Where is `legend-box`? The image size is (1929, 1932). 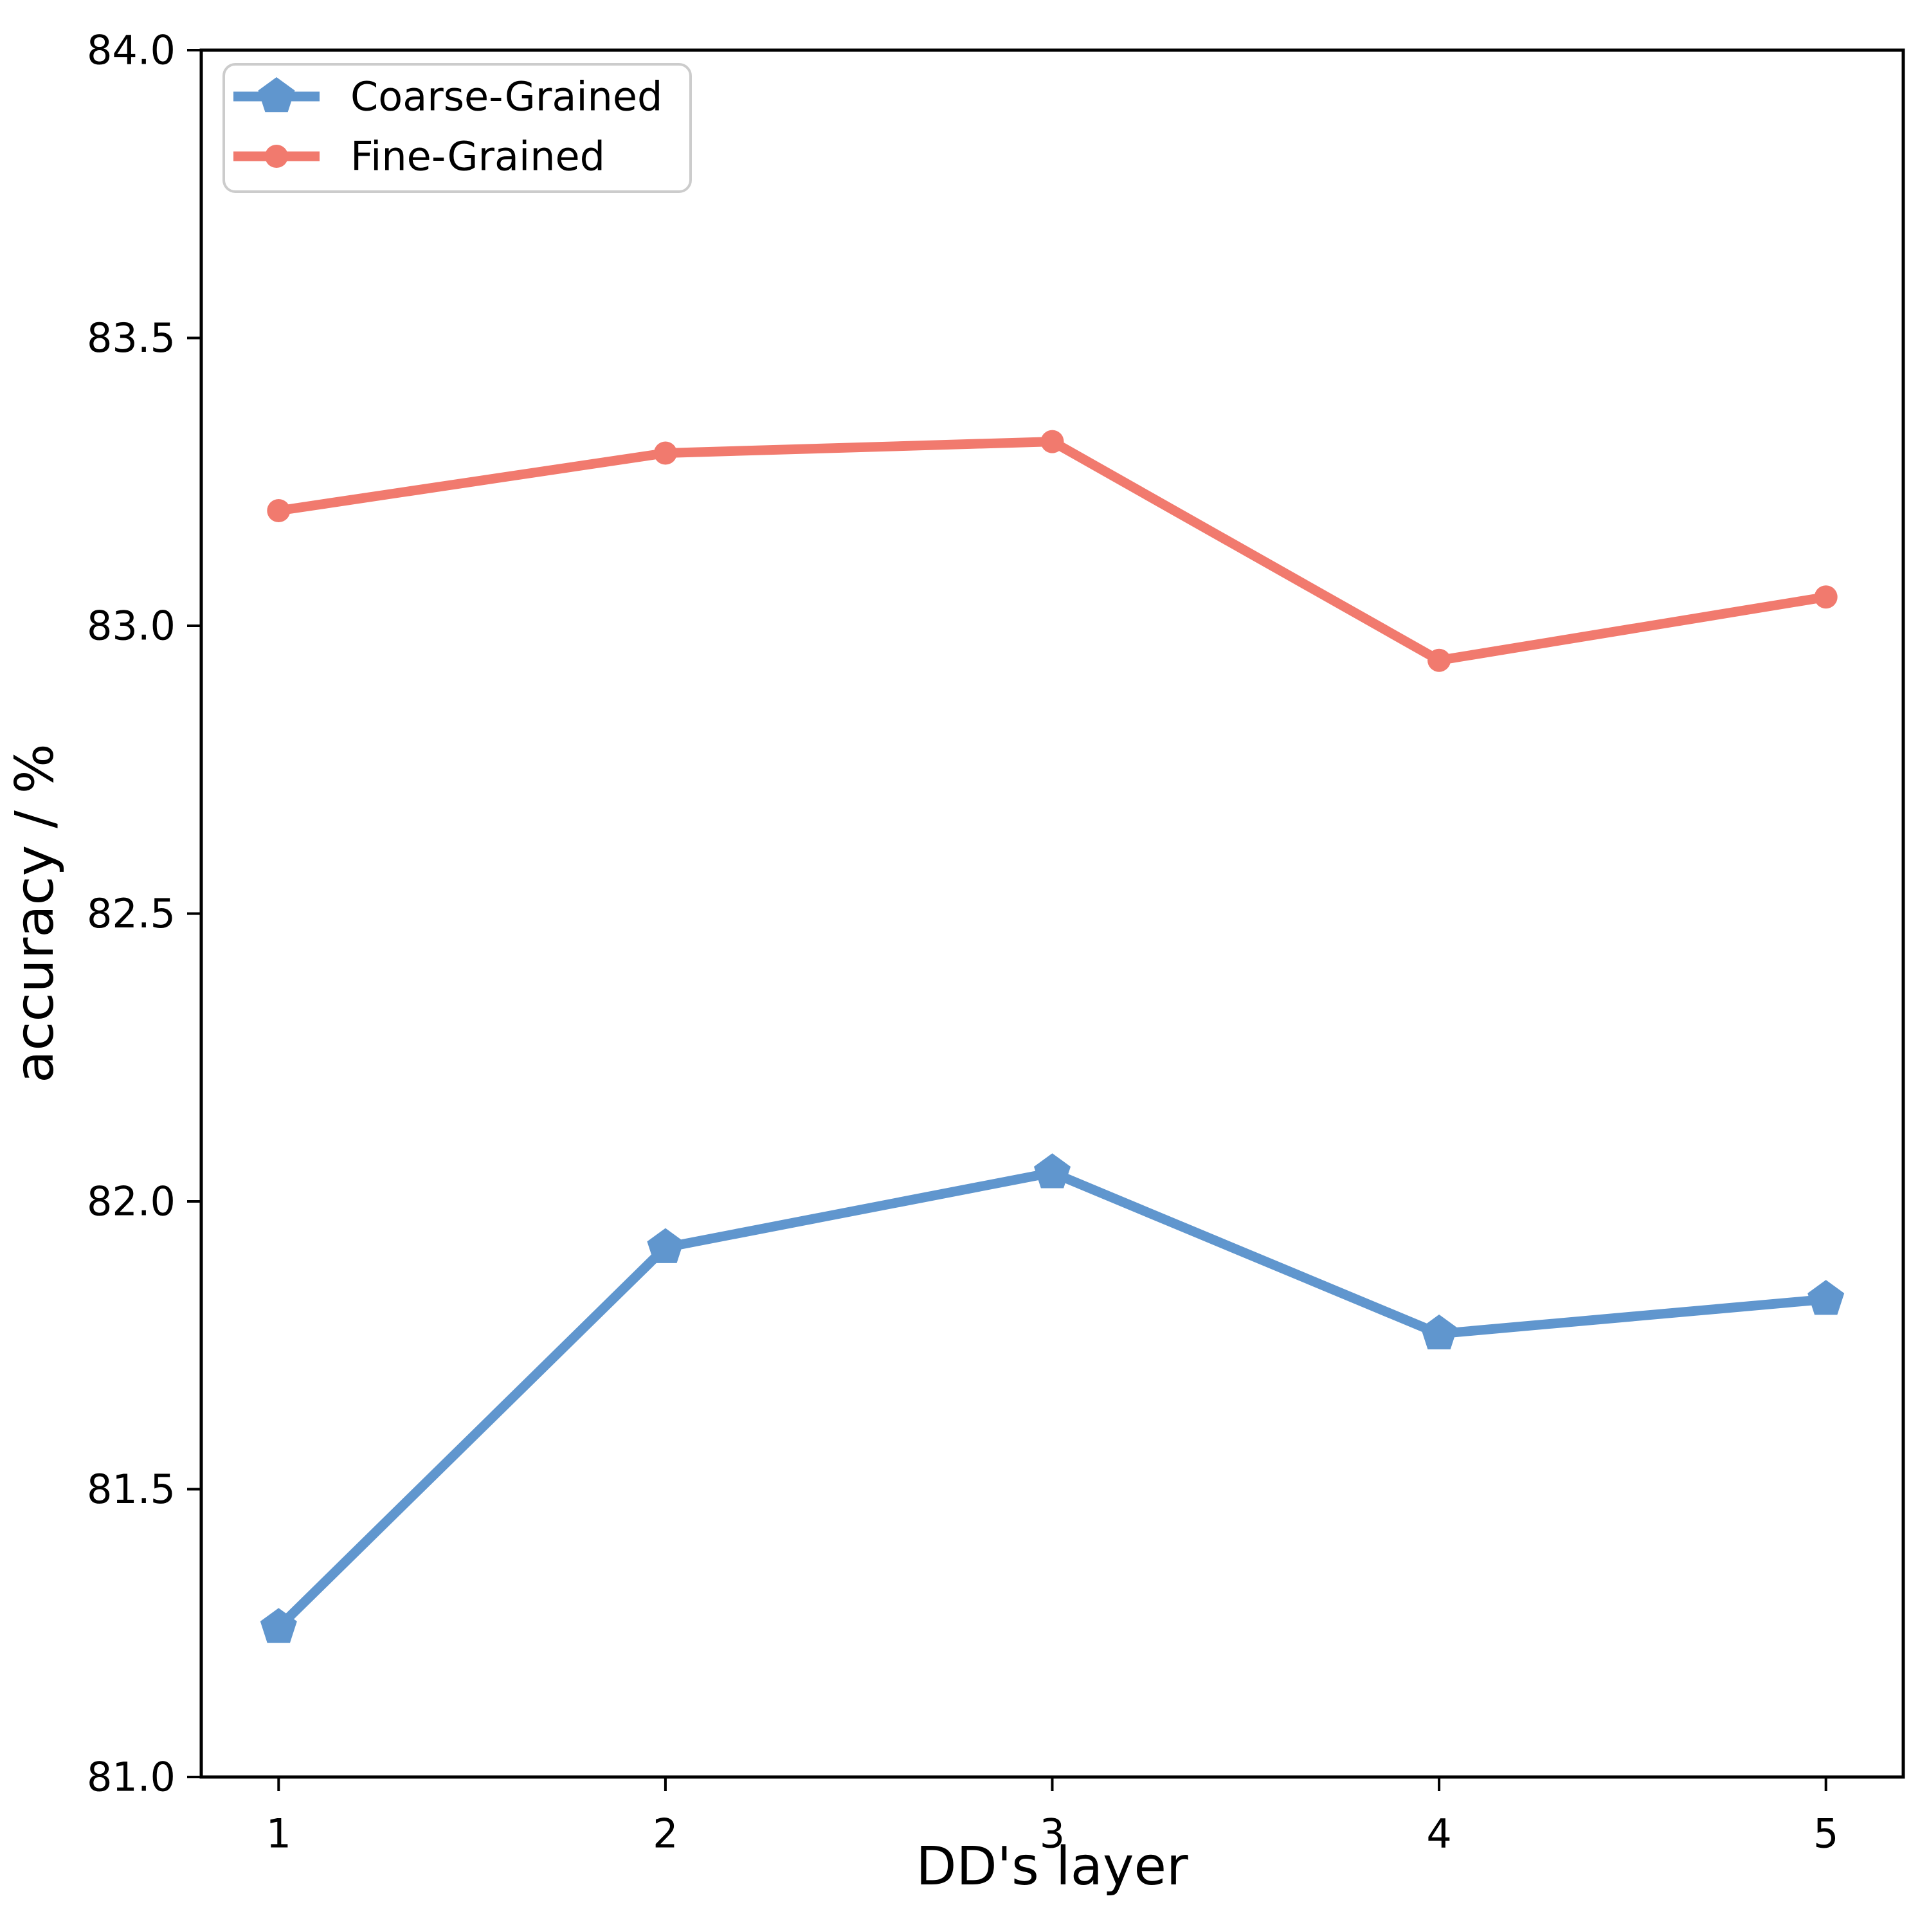
legend-box is located at coordinates (457, 128).